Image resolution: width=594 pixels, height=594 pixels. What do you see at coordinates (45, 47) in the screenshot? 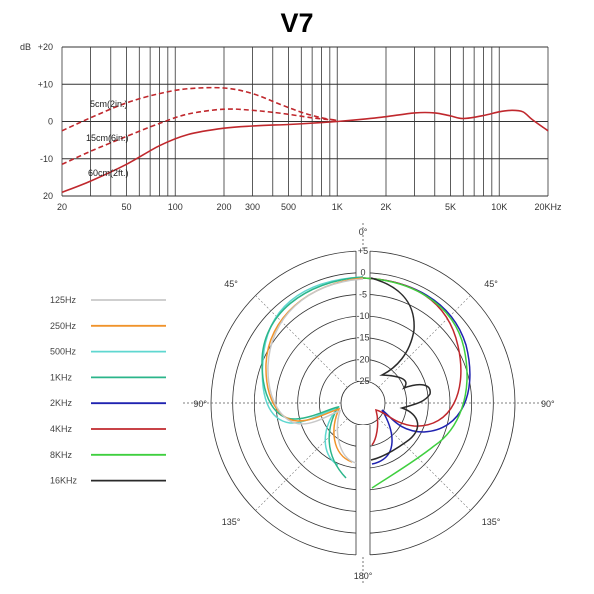
I see `y-tick-label: +20` at bounding box center [45, 47].